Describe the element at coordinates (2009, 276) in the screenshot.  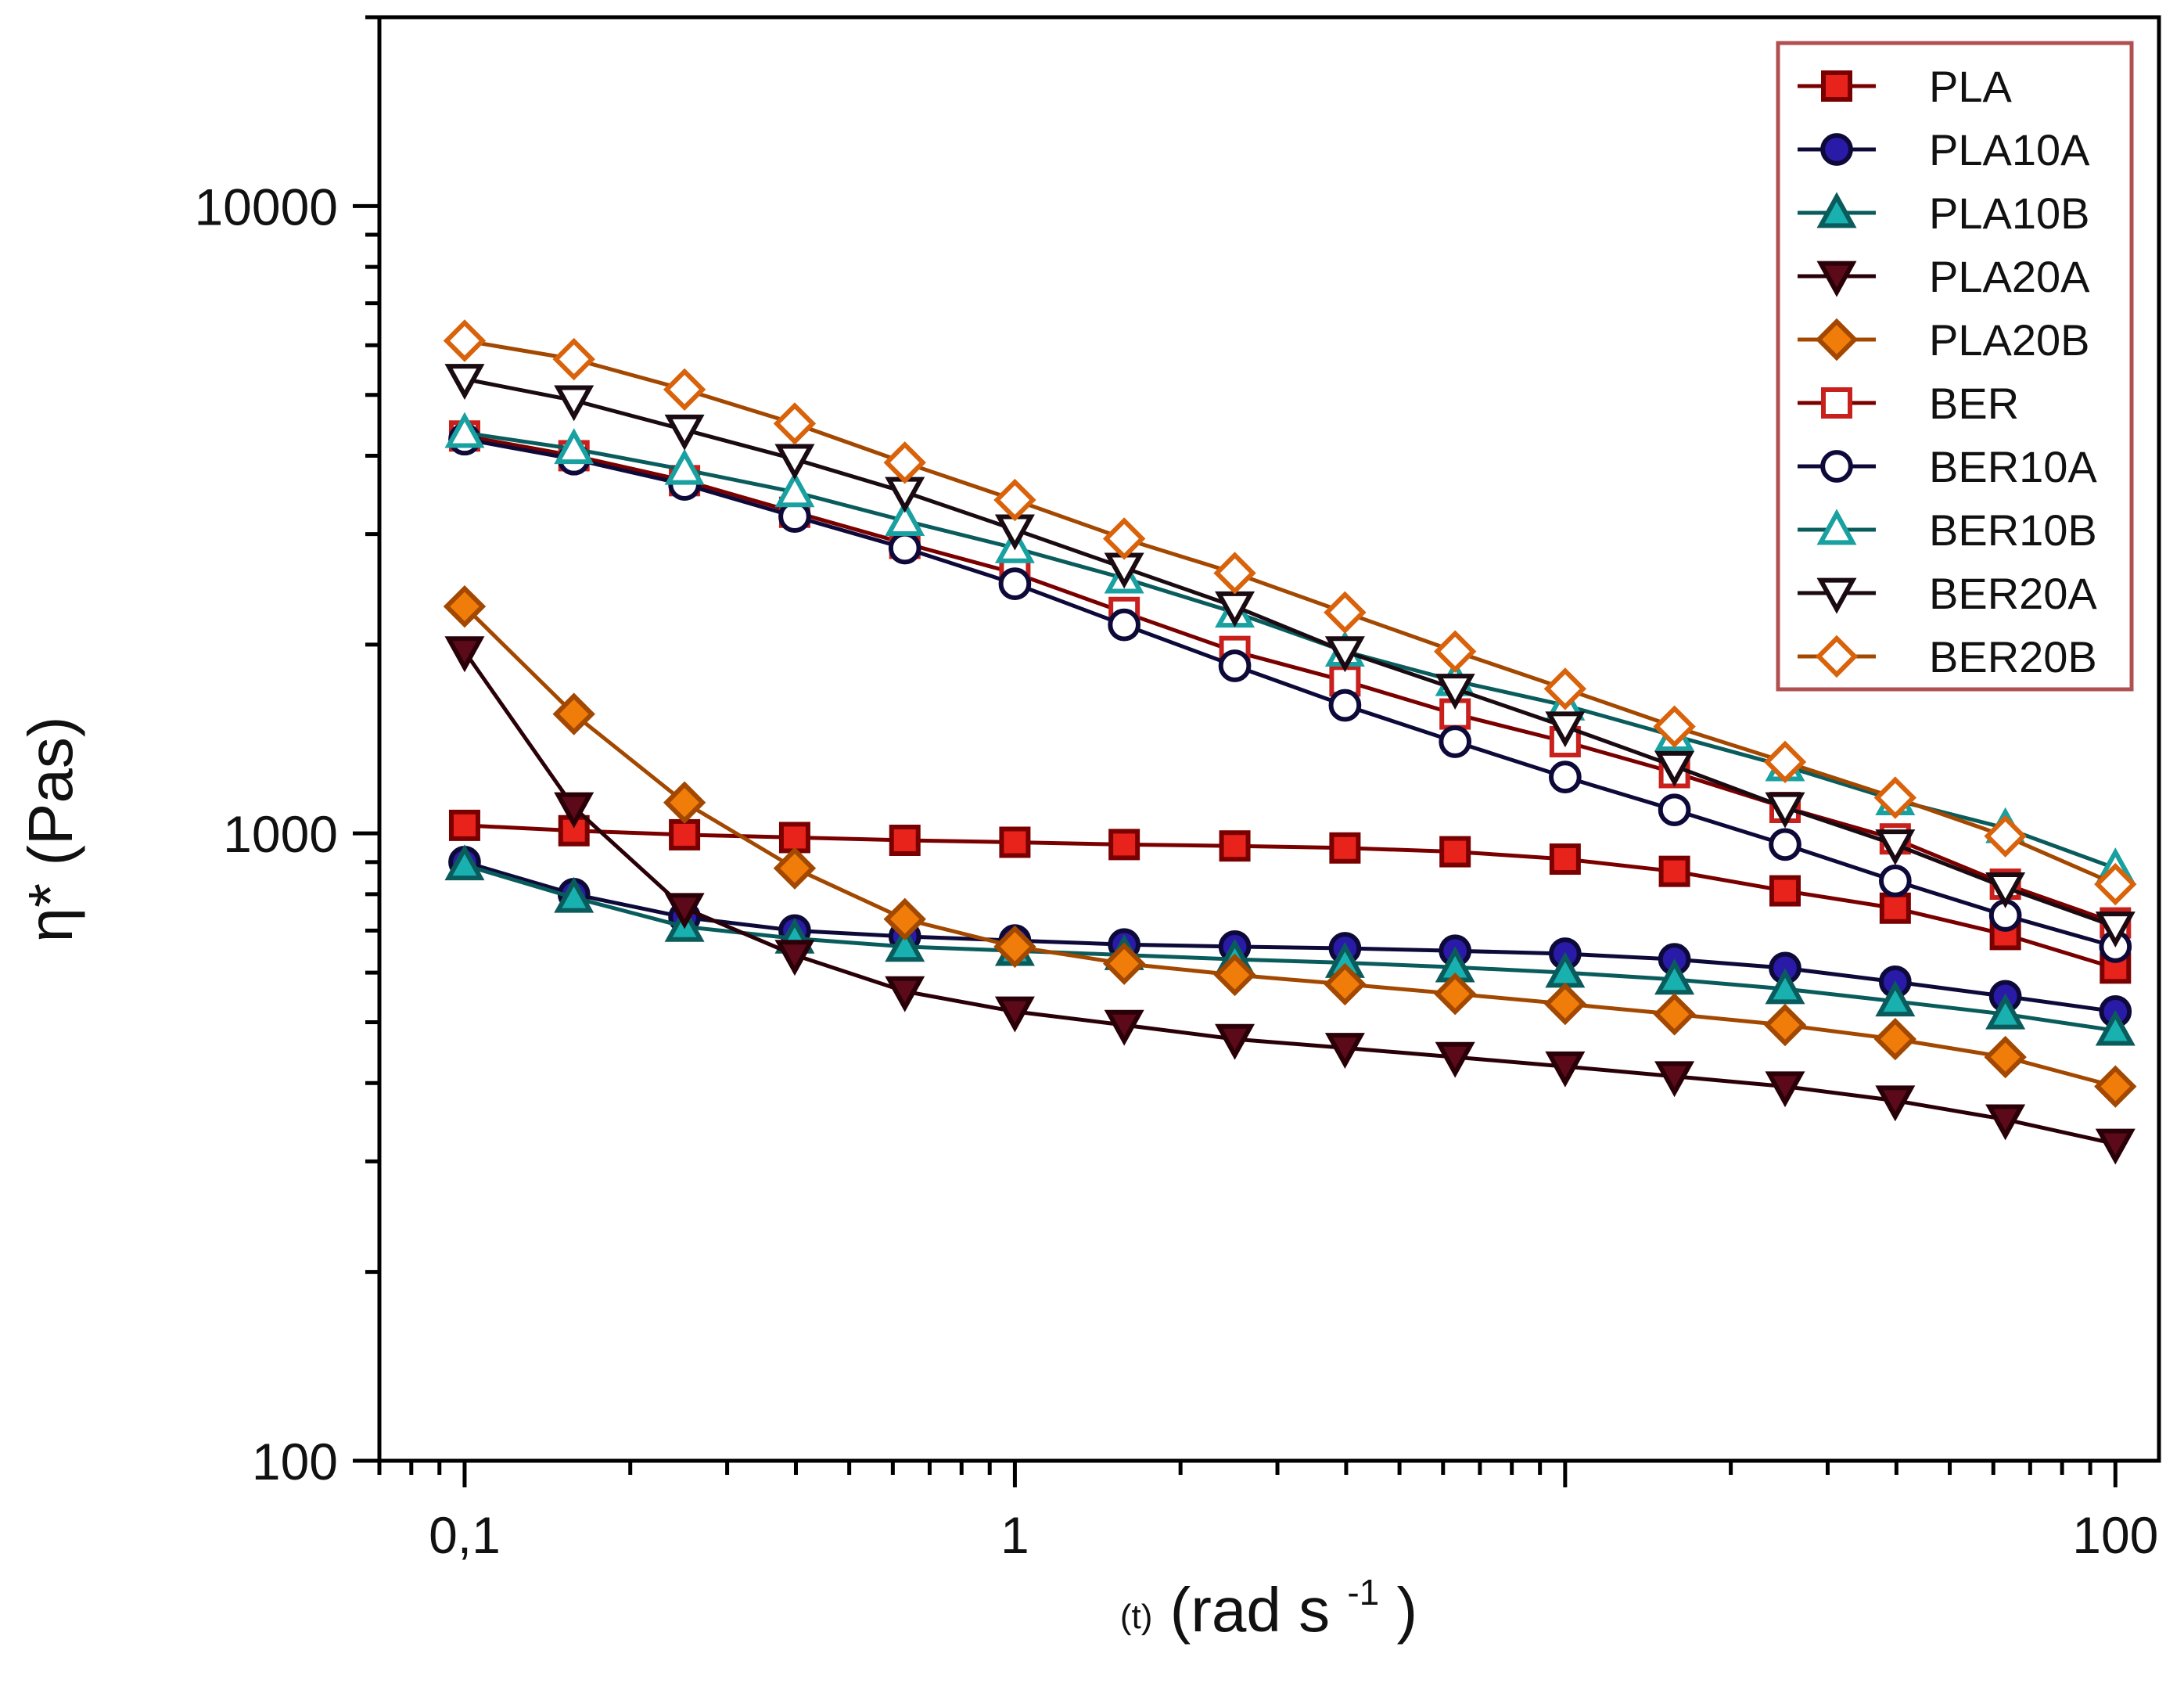
I see `legend-label: PLA20A` at that location.